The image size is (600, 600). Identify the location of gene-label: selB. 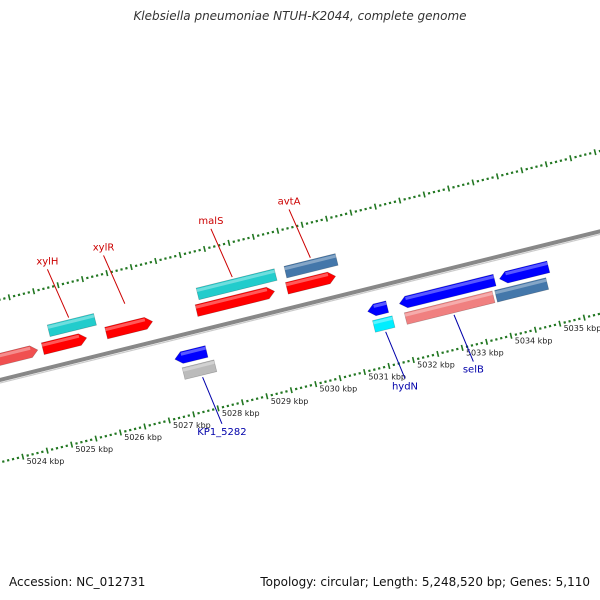
(473, 370).